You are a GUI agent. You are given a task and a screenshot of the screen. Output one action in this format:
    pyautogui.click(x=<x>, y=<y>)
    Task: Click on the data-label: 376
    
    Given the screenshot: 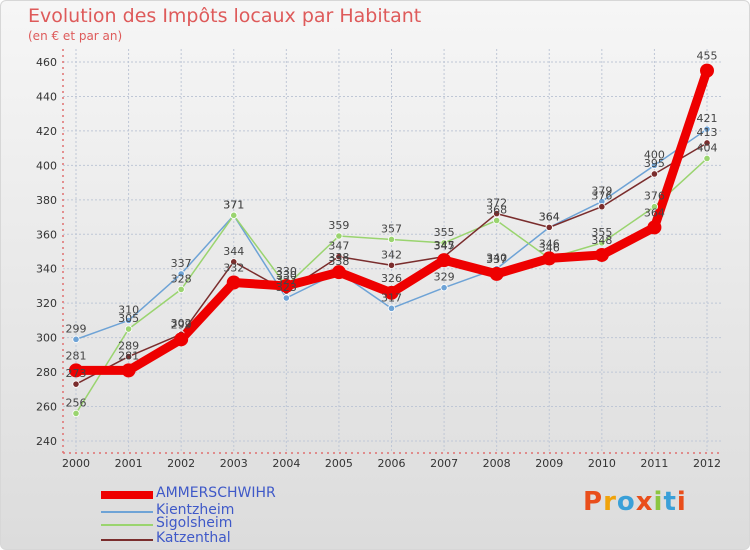 What is the action you would take?
    pyautogui.click(x=654, y=196)
    